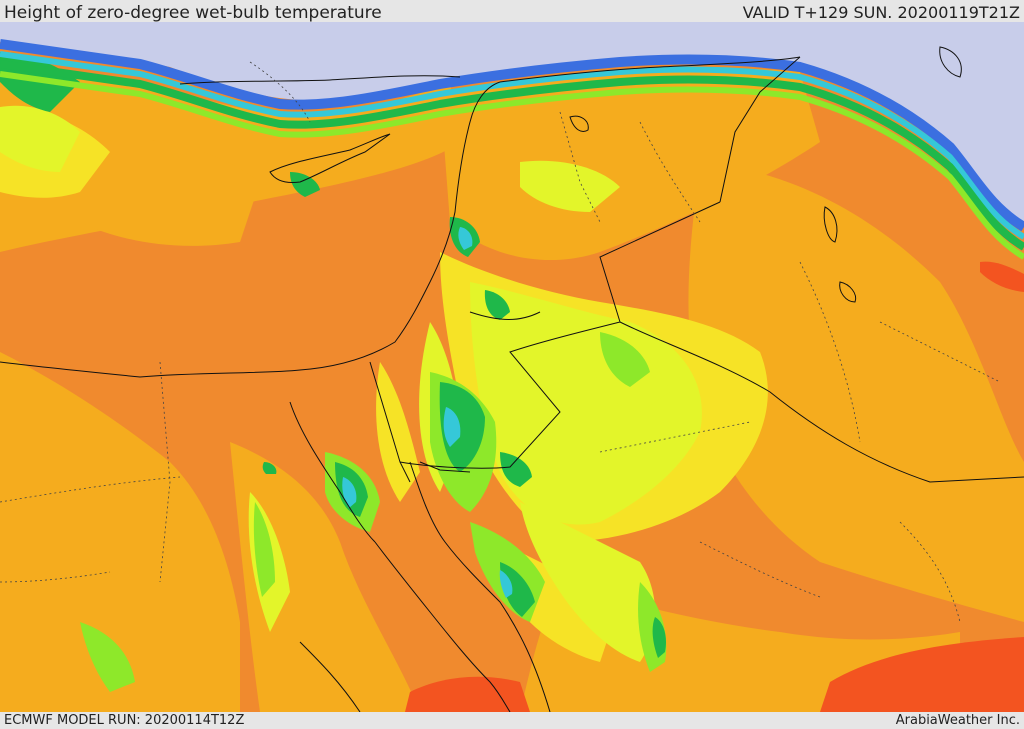 The image size is (1024, 729). What do you see at coordinates (124, 720) in the screenshot?
I see `model-run-label: ECMWF MODEL RUN: 20200114T12Z` at bounding box center [124, 720].